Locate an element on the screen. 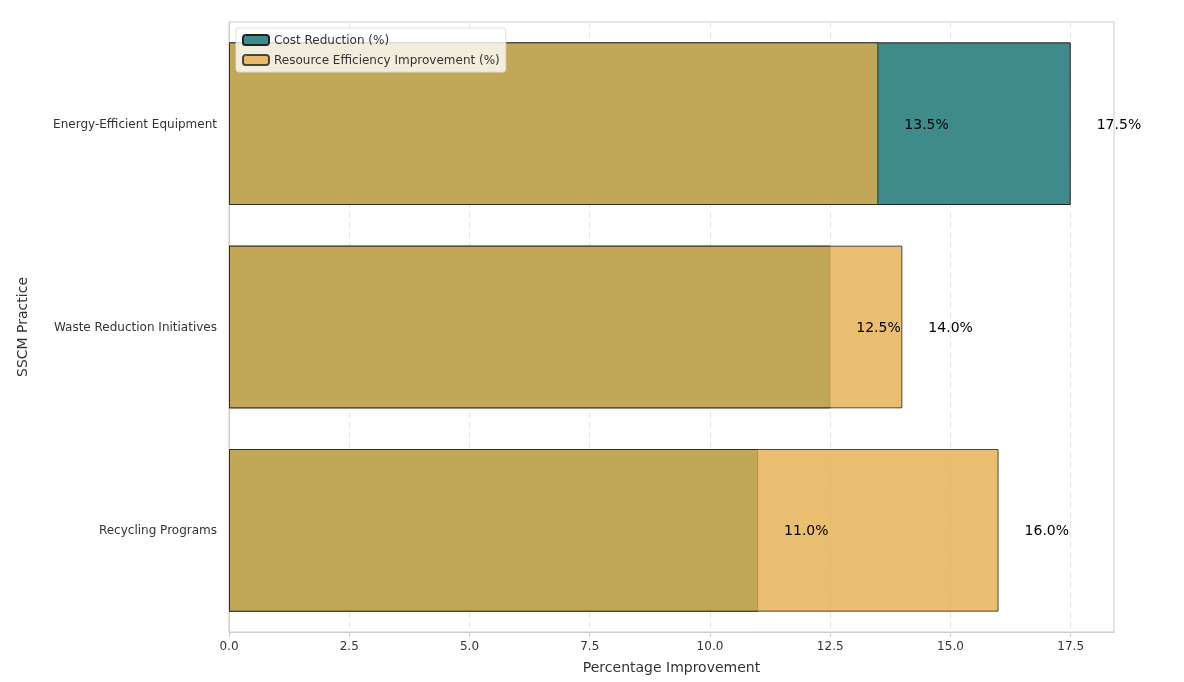 This screenshot has width=1184, height=682. data-label: 14.0% is located at coordinates (950, 327).